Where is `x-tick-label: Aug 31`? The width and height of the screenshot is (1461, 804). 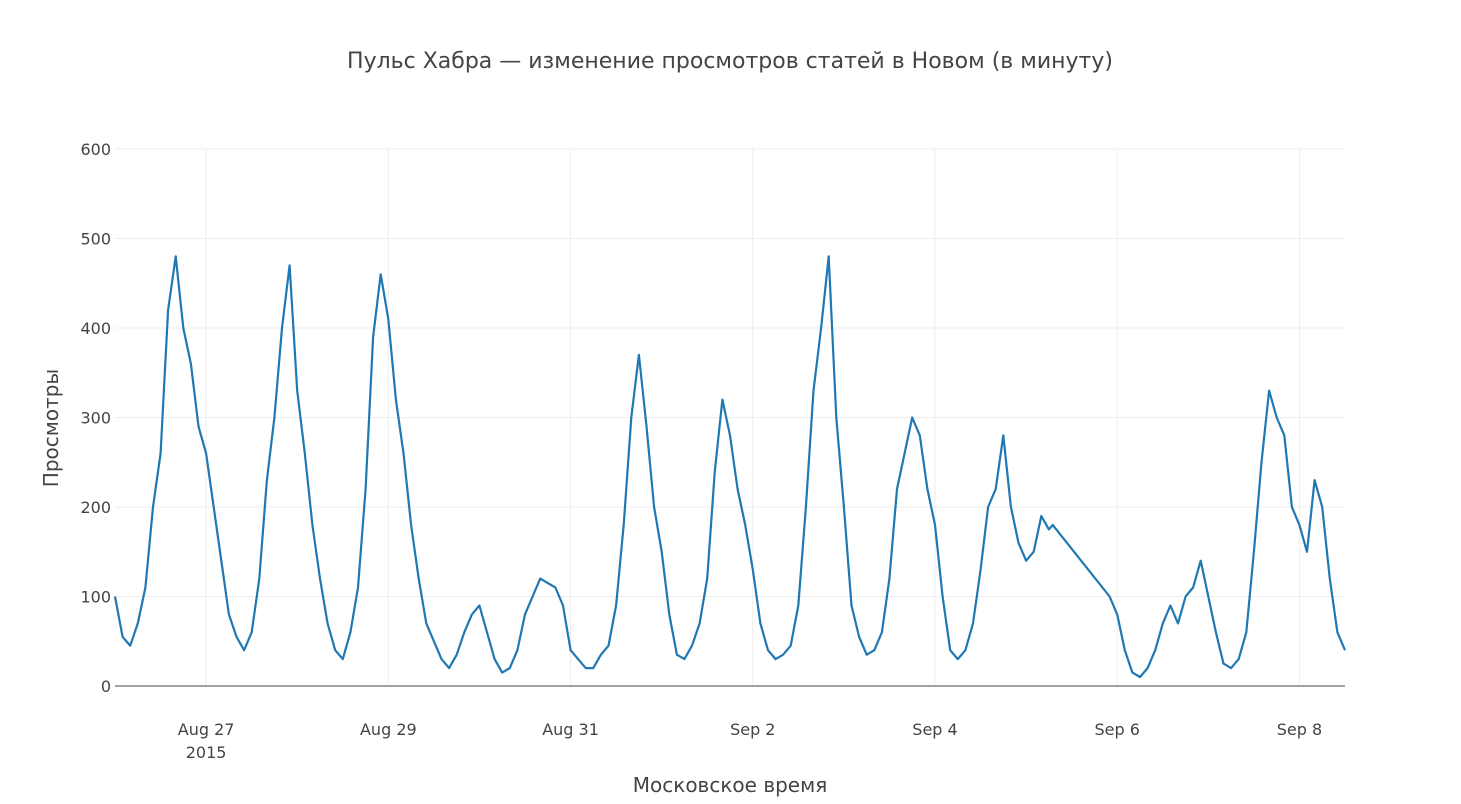
x-tick-label: Aug 31 is located at coordinates (570, 729).